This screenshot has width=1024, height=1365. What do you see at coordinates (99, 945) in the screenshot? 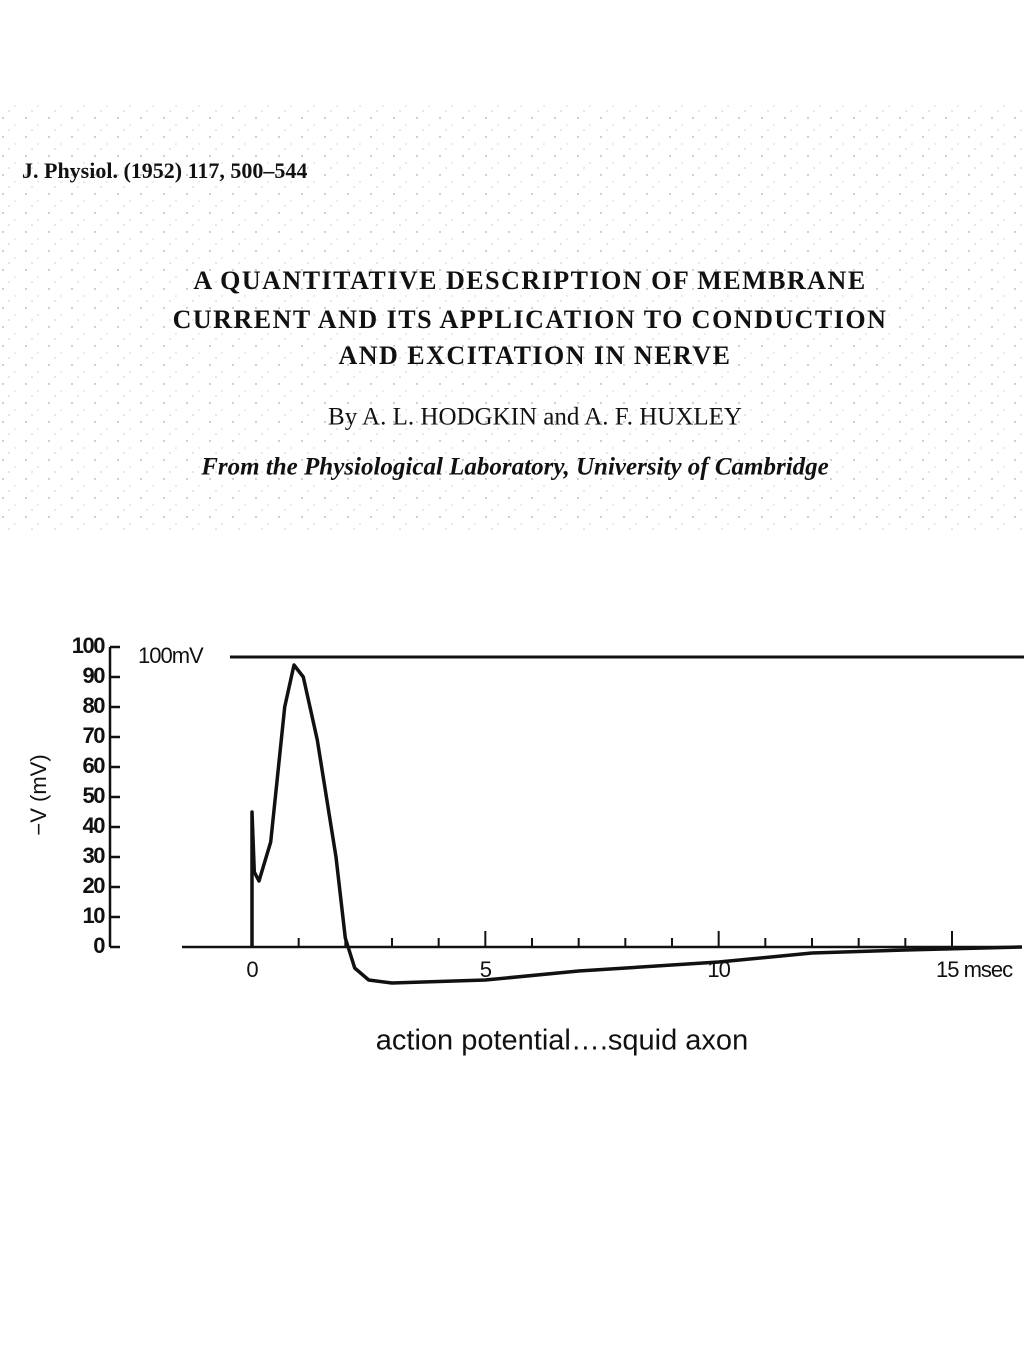
I see `y-tick-label: 0` at bounding box center [99, 945].